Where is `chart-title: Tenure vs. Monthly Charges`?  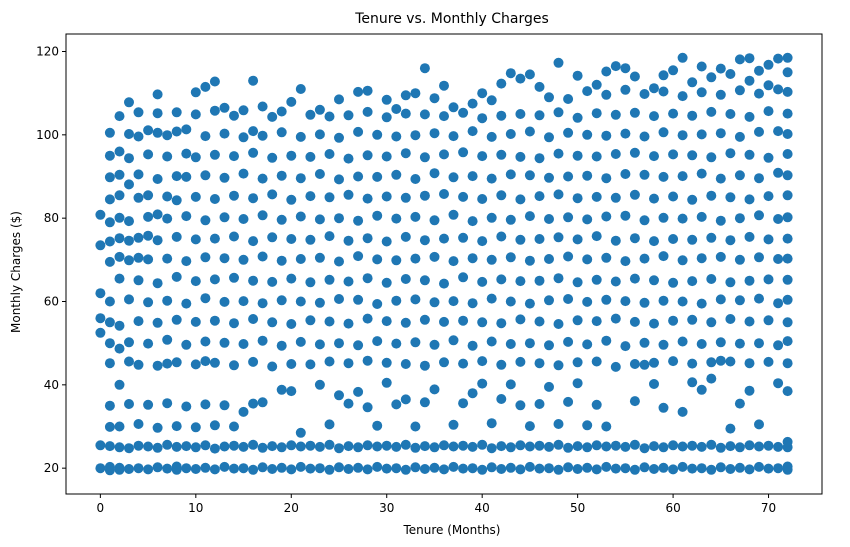 chart-title: Tenure vs. Monthly Charges is located at coordinates (451, 19).